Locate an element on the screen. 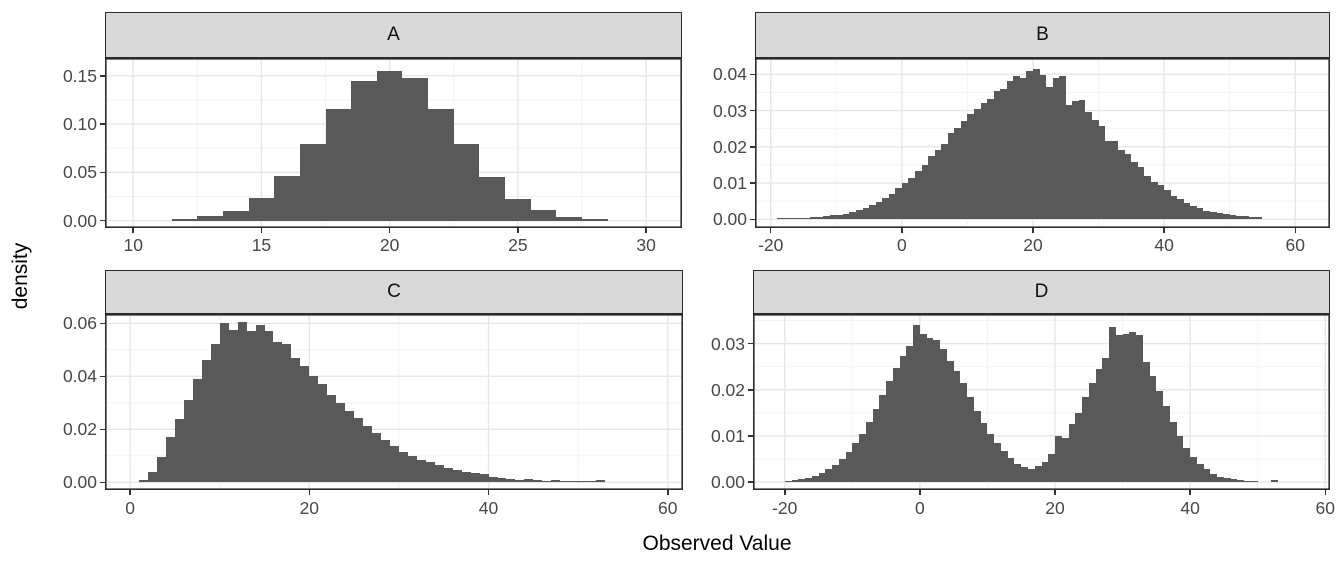  facet-strip-label: A is located at coordinates (393, 34).